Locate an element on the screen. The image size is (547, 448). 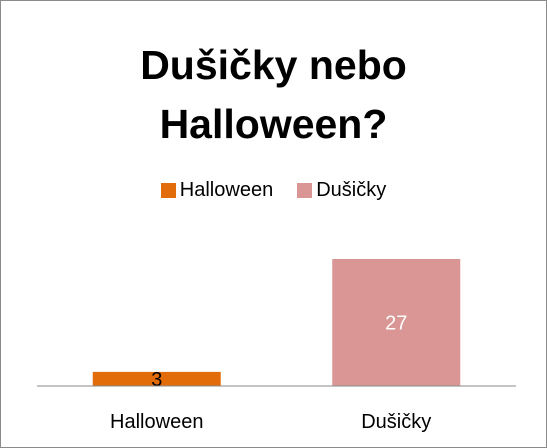
bar-halloween is located at coordinates (156, 378).